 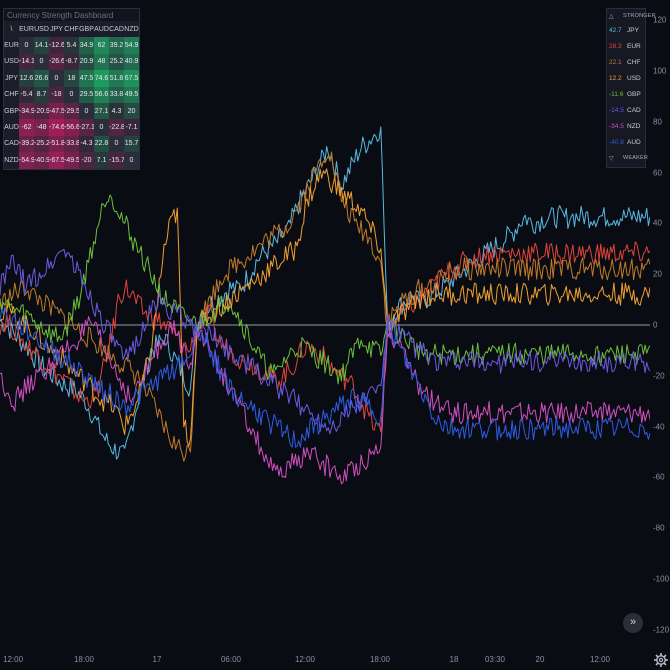 What do you see at coordinates (116, 62) in the screenshot?
I see `matrix-cell: 25.2` at bounding box center [116, 62].